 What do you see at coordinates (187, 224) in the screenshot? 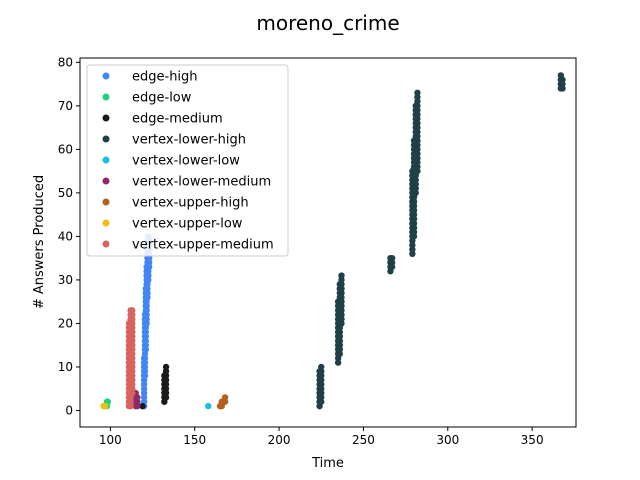
I see `legend-label: vertex-upper-low` at bounding box center [187, 224].